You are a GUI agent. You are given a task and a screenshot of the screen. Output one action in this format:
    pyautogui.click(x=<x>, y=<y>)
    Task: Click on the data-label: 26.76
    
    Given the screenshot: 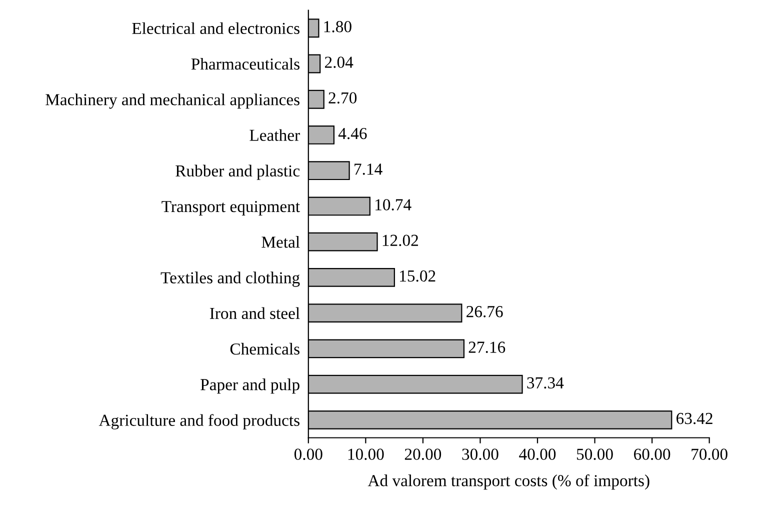 What is the action you would take?
    pyautogui.click(x=484, y=312)
    